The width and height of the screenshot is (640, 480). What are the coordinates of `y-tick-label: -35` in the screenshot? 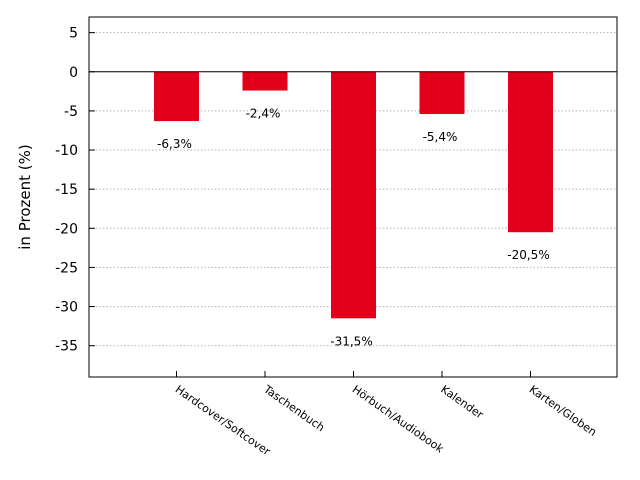 It's located at (66, 347).